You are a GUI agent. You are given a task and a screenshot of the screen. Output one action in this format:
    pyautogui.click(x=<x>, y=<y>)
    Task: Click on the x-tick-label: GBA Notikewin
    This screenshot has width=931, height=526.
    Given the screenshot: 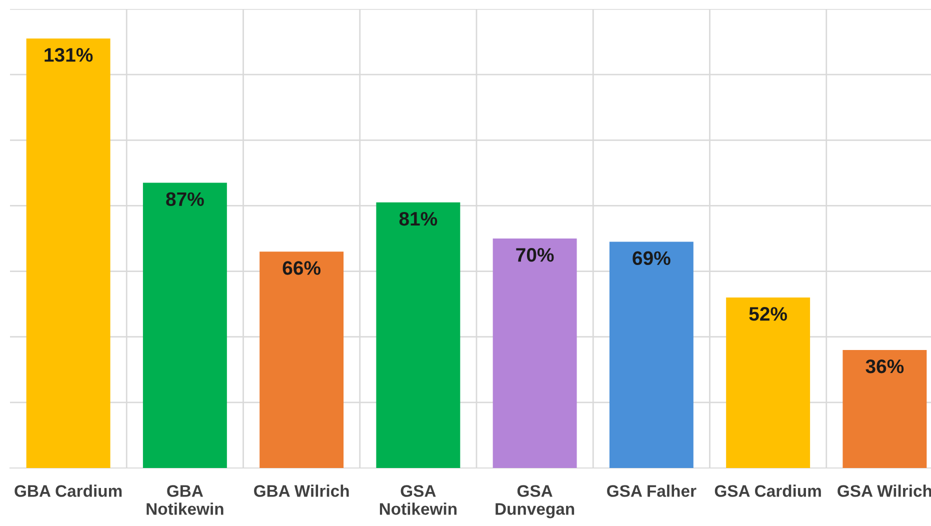 What is the action you would take?
    pyautogui.click(x=185, y=500)
    